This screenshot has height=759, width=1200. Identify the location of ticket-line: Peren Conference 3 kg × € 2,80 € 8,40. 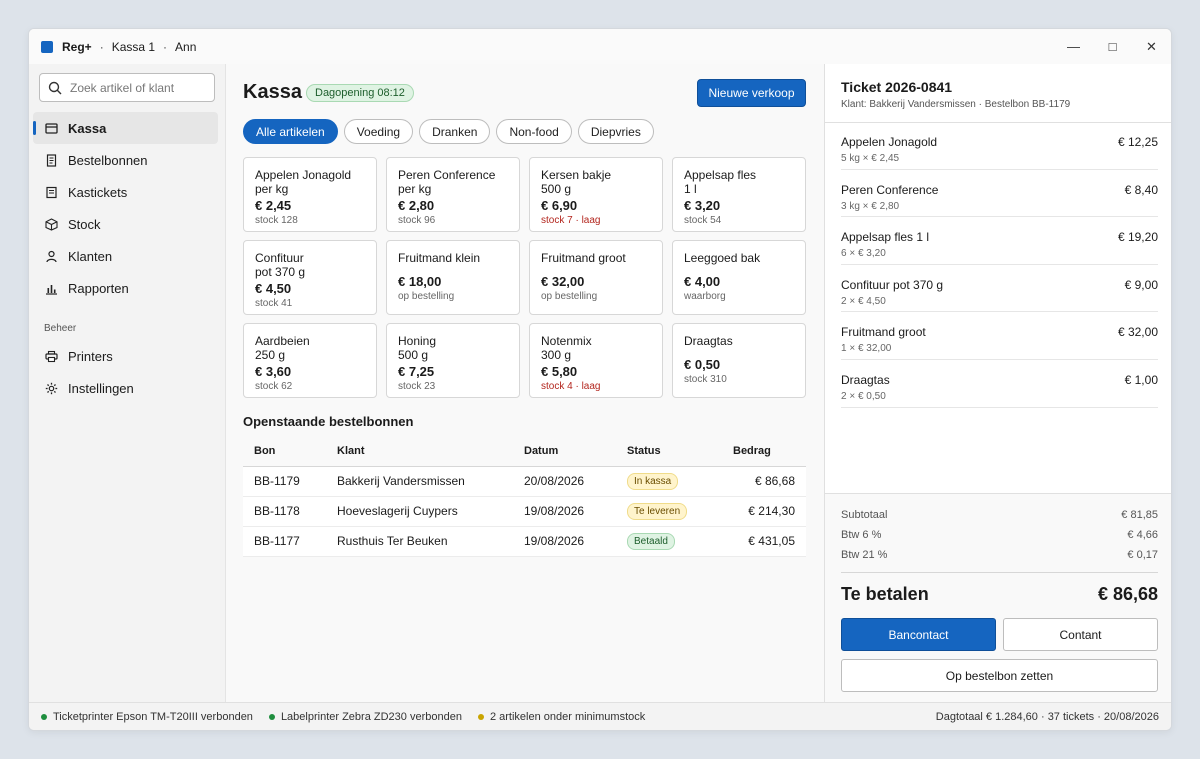
(999, 194).